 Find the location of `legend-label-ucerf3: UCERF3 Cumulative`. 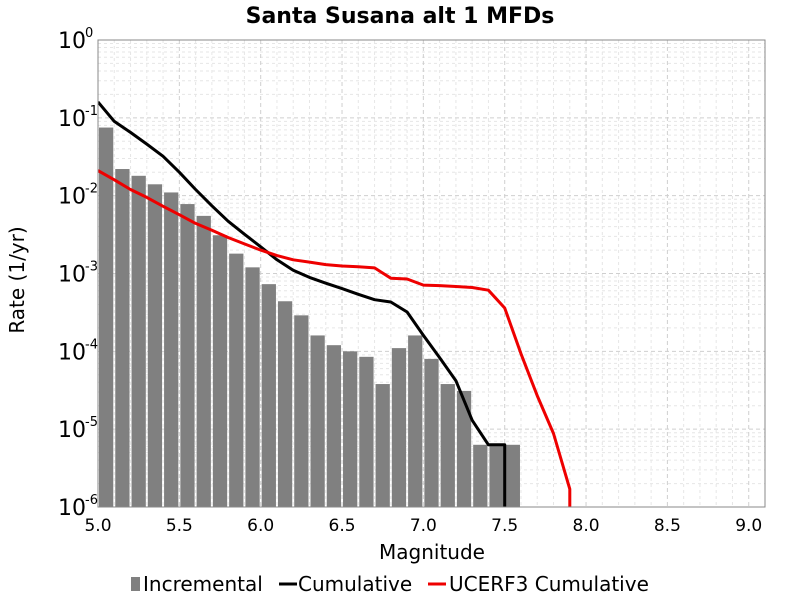

legend-label-ucerf3: UCERF3 Cumulative is located at coordinates (549, 584).